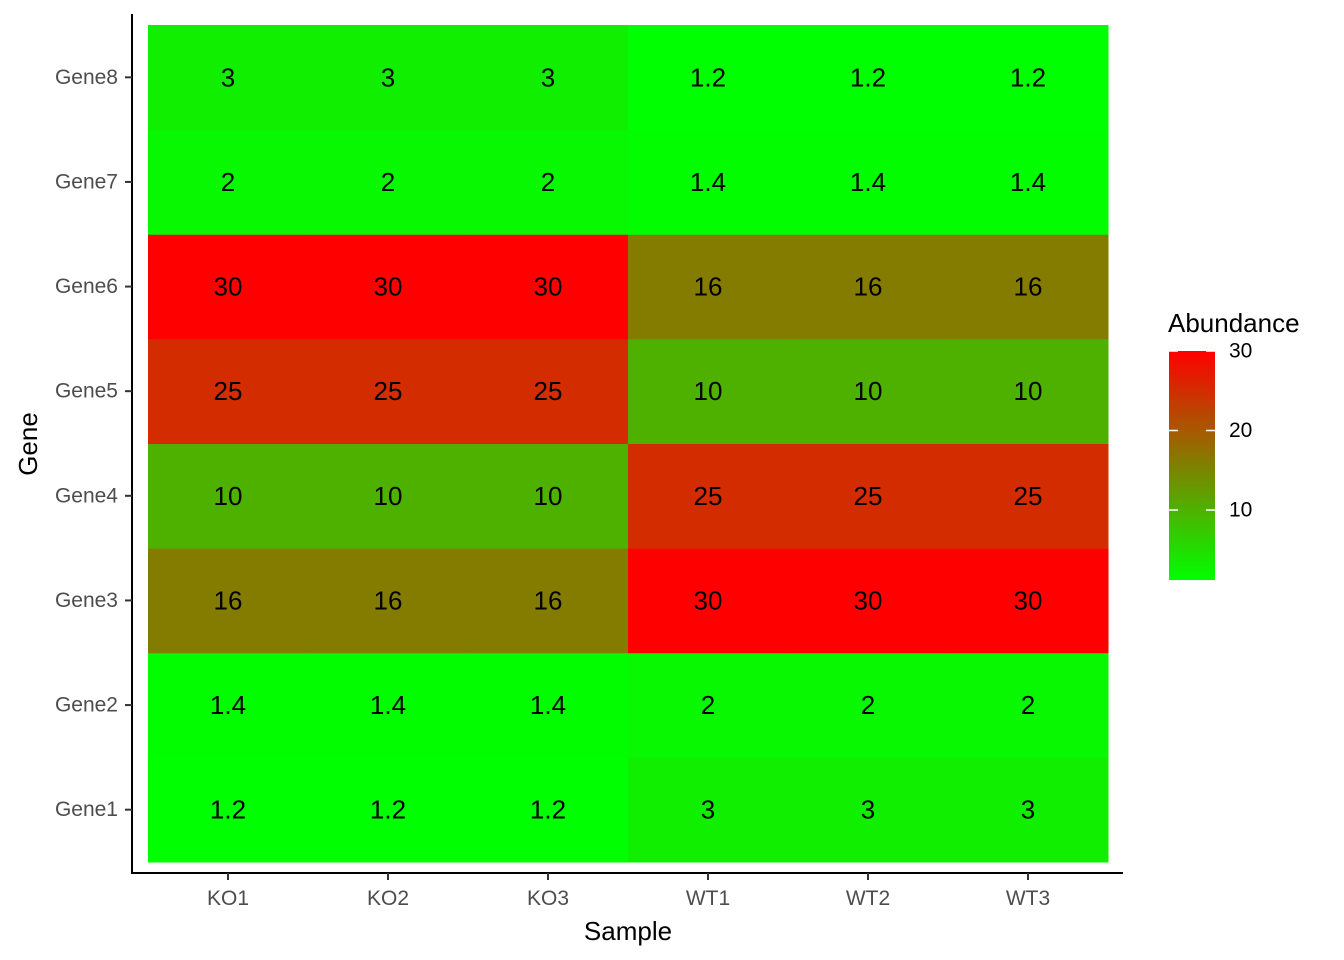  Describe the element at coordinates (86, 391) in the screenshot. I see `y-tick-label: Gene5` at that location.